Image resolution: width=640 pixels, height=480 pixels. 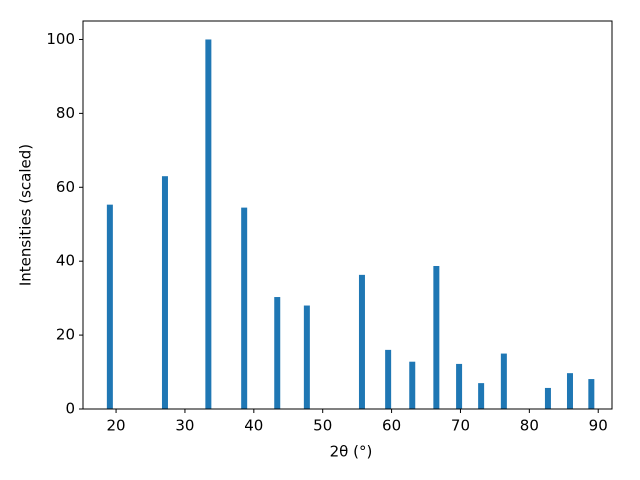 What do you see at coordinates (65, 335) in the screenshot?
I see `y-tick-label: 20` at bounding box center [65, 335].